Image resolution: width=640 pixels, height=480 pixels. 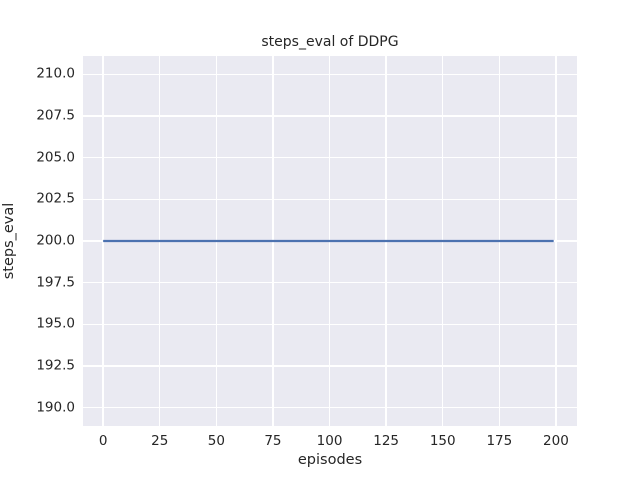 What do you see at coordinates (273, 441) in the screenshot?
I see `x-tick-label: 75` at bounding box center [273, 441].